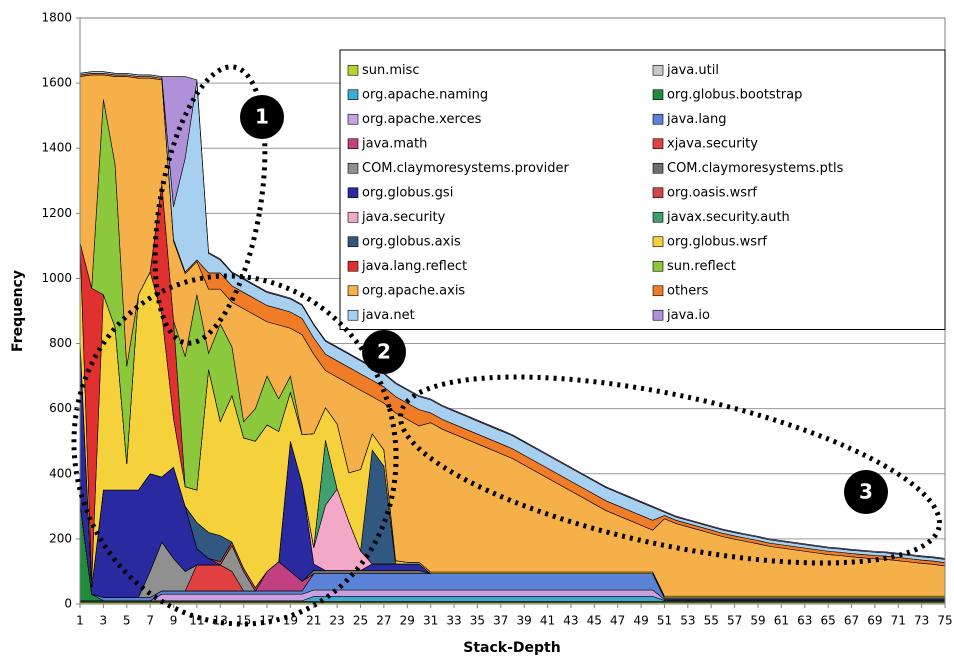 Image resolution: width=954 pixels, height=656 pixels. I want to click on annotation-label: 2, so click(384, 352).